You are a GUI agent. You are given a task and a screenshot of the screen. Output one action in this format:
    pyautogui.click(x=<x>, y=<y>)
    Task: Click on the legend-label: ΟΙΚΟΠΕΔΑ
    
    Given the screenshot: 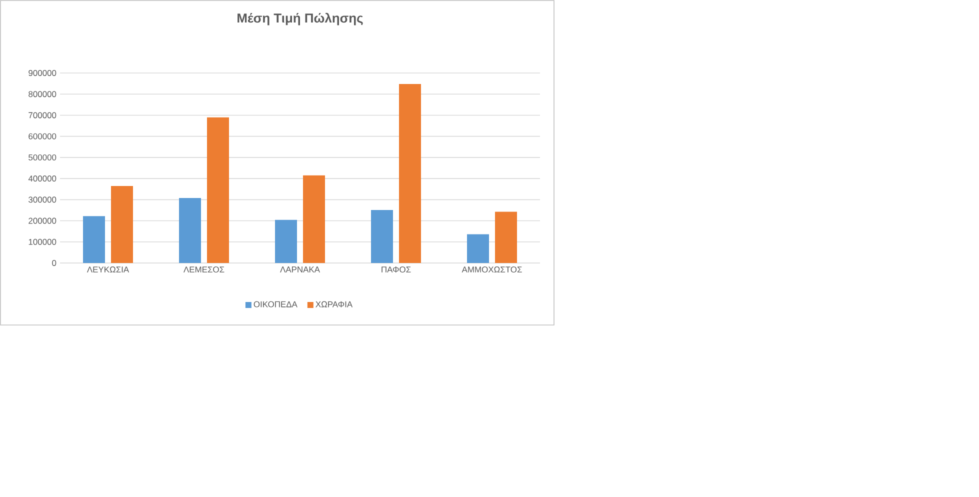 What is the action you would take?
    pyautogui.click(x=276, y=304)
    